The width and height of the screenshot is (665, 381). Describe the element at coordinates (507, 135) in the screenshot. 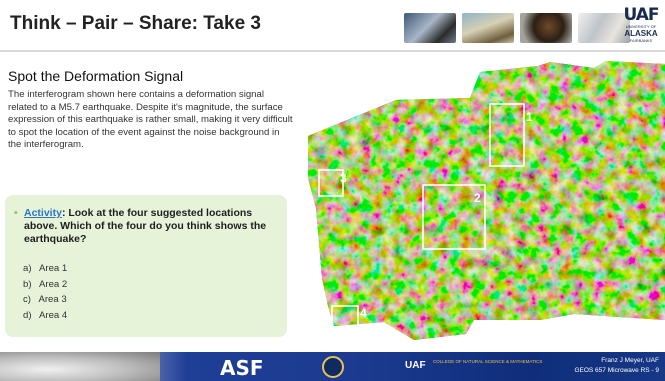

I see `area-1-box` at that location.